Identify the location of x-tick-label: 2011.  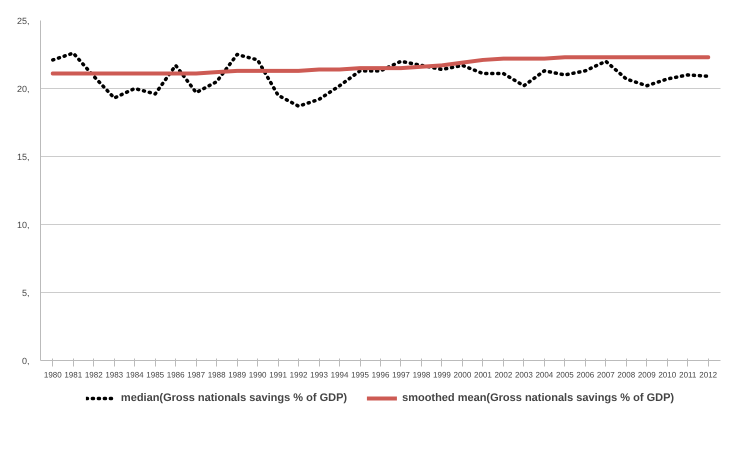
(688, 375).